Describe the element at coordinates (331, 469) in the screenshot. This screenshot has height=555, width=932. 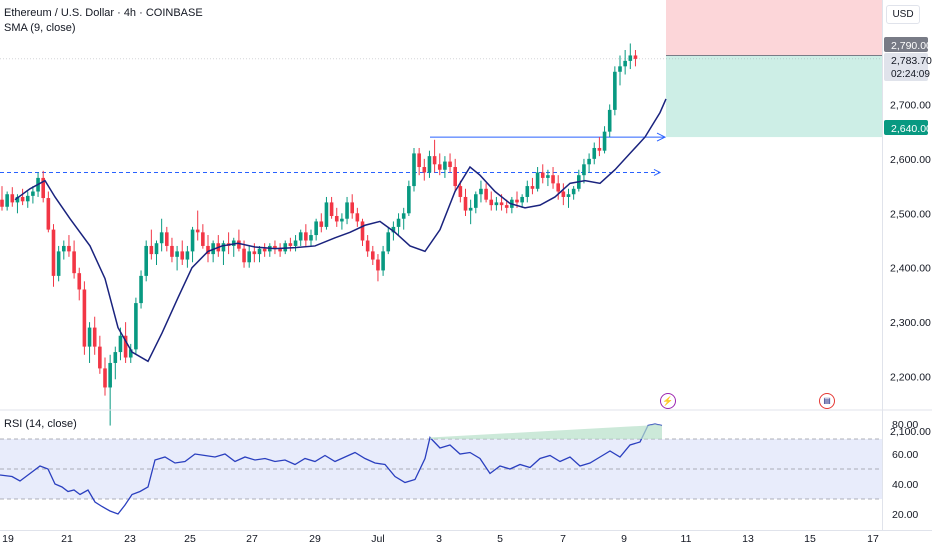
I see `rsi-line` at that location.